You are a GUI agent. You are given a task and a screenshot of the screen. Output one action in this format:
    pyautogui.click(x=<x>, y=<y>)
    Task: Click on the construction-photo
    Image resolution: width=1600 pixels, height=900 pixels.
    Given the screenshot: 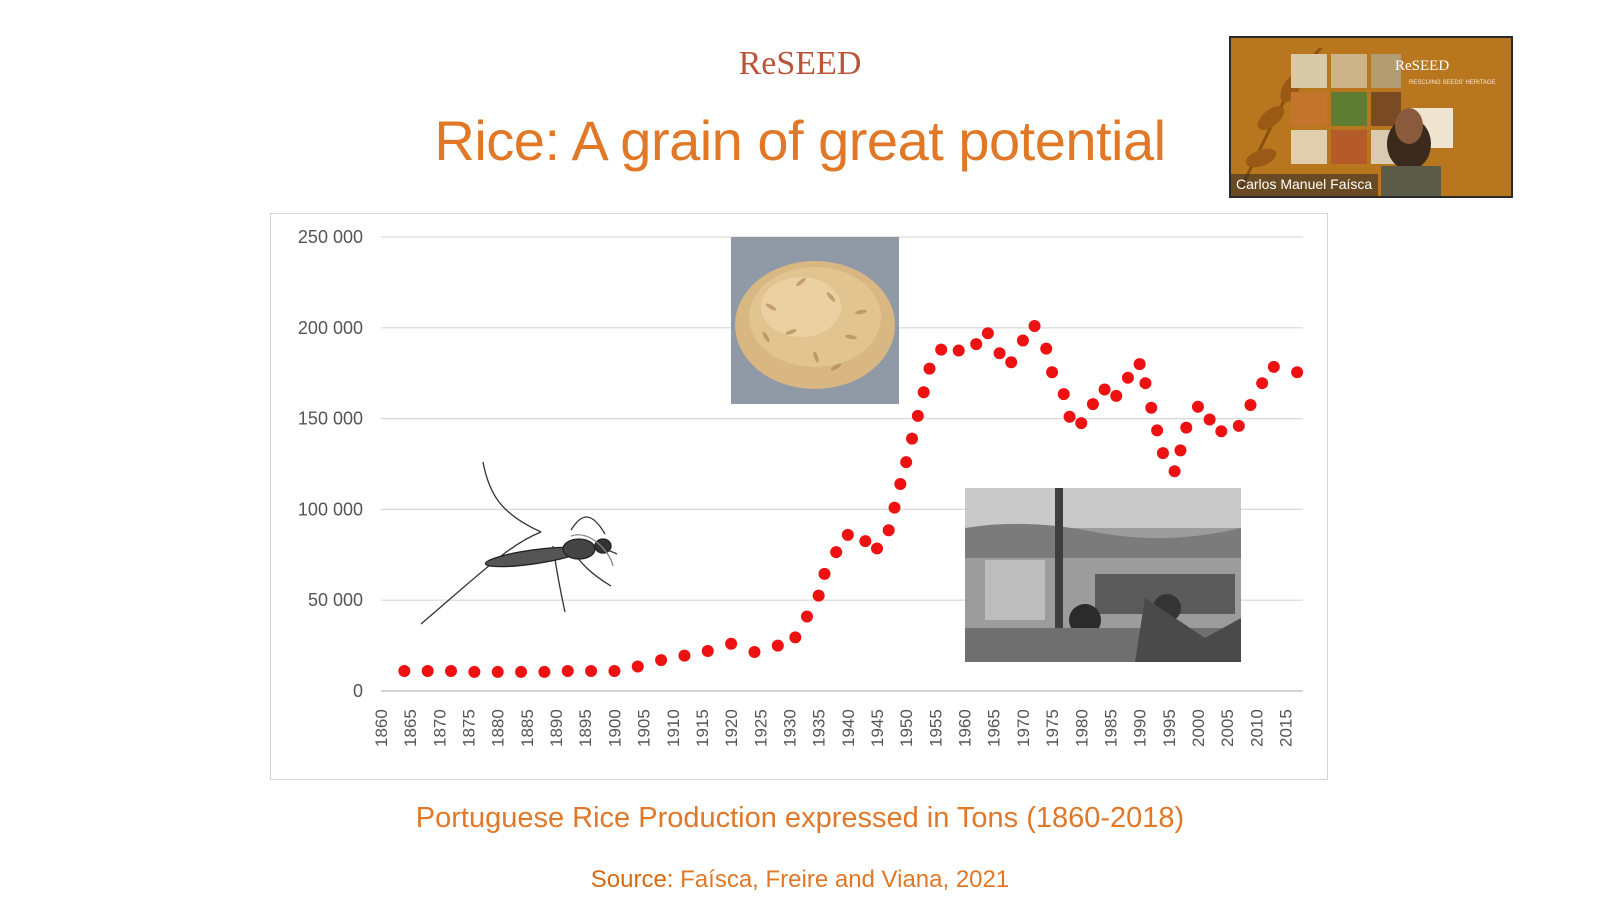 What is the action you would take?
    pyautogui.click(x=1103, y=575)
    